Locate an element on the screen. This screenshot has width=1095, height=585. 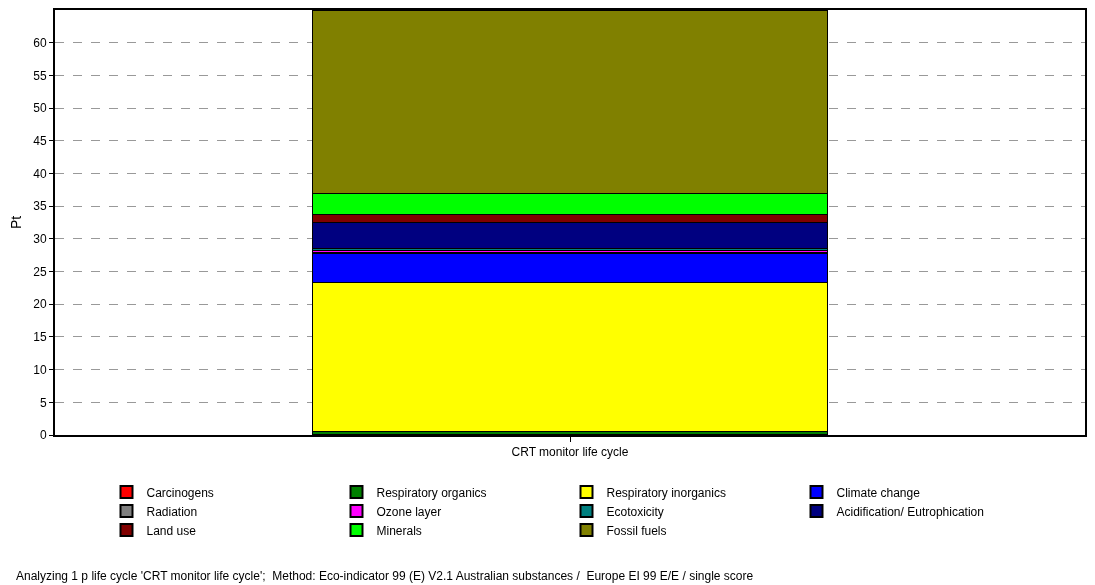
y-tick-label: 10 is located at coordinates (40, 369).